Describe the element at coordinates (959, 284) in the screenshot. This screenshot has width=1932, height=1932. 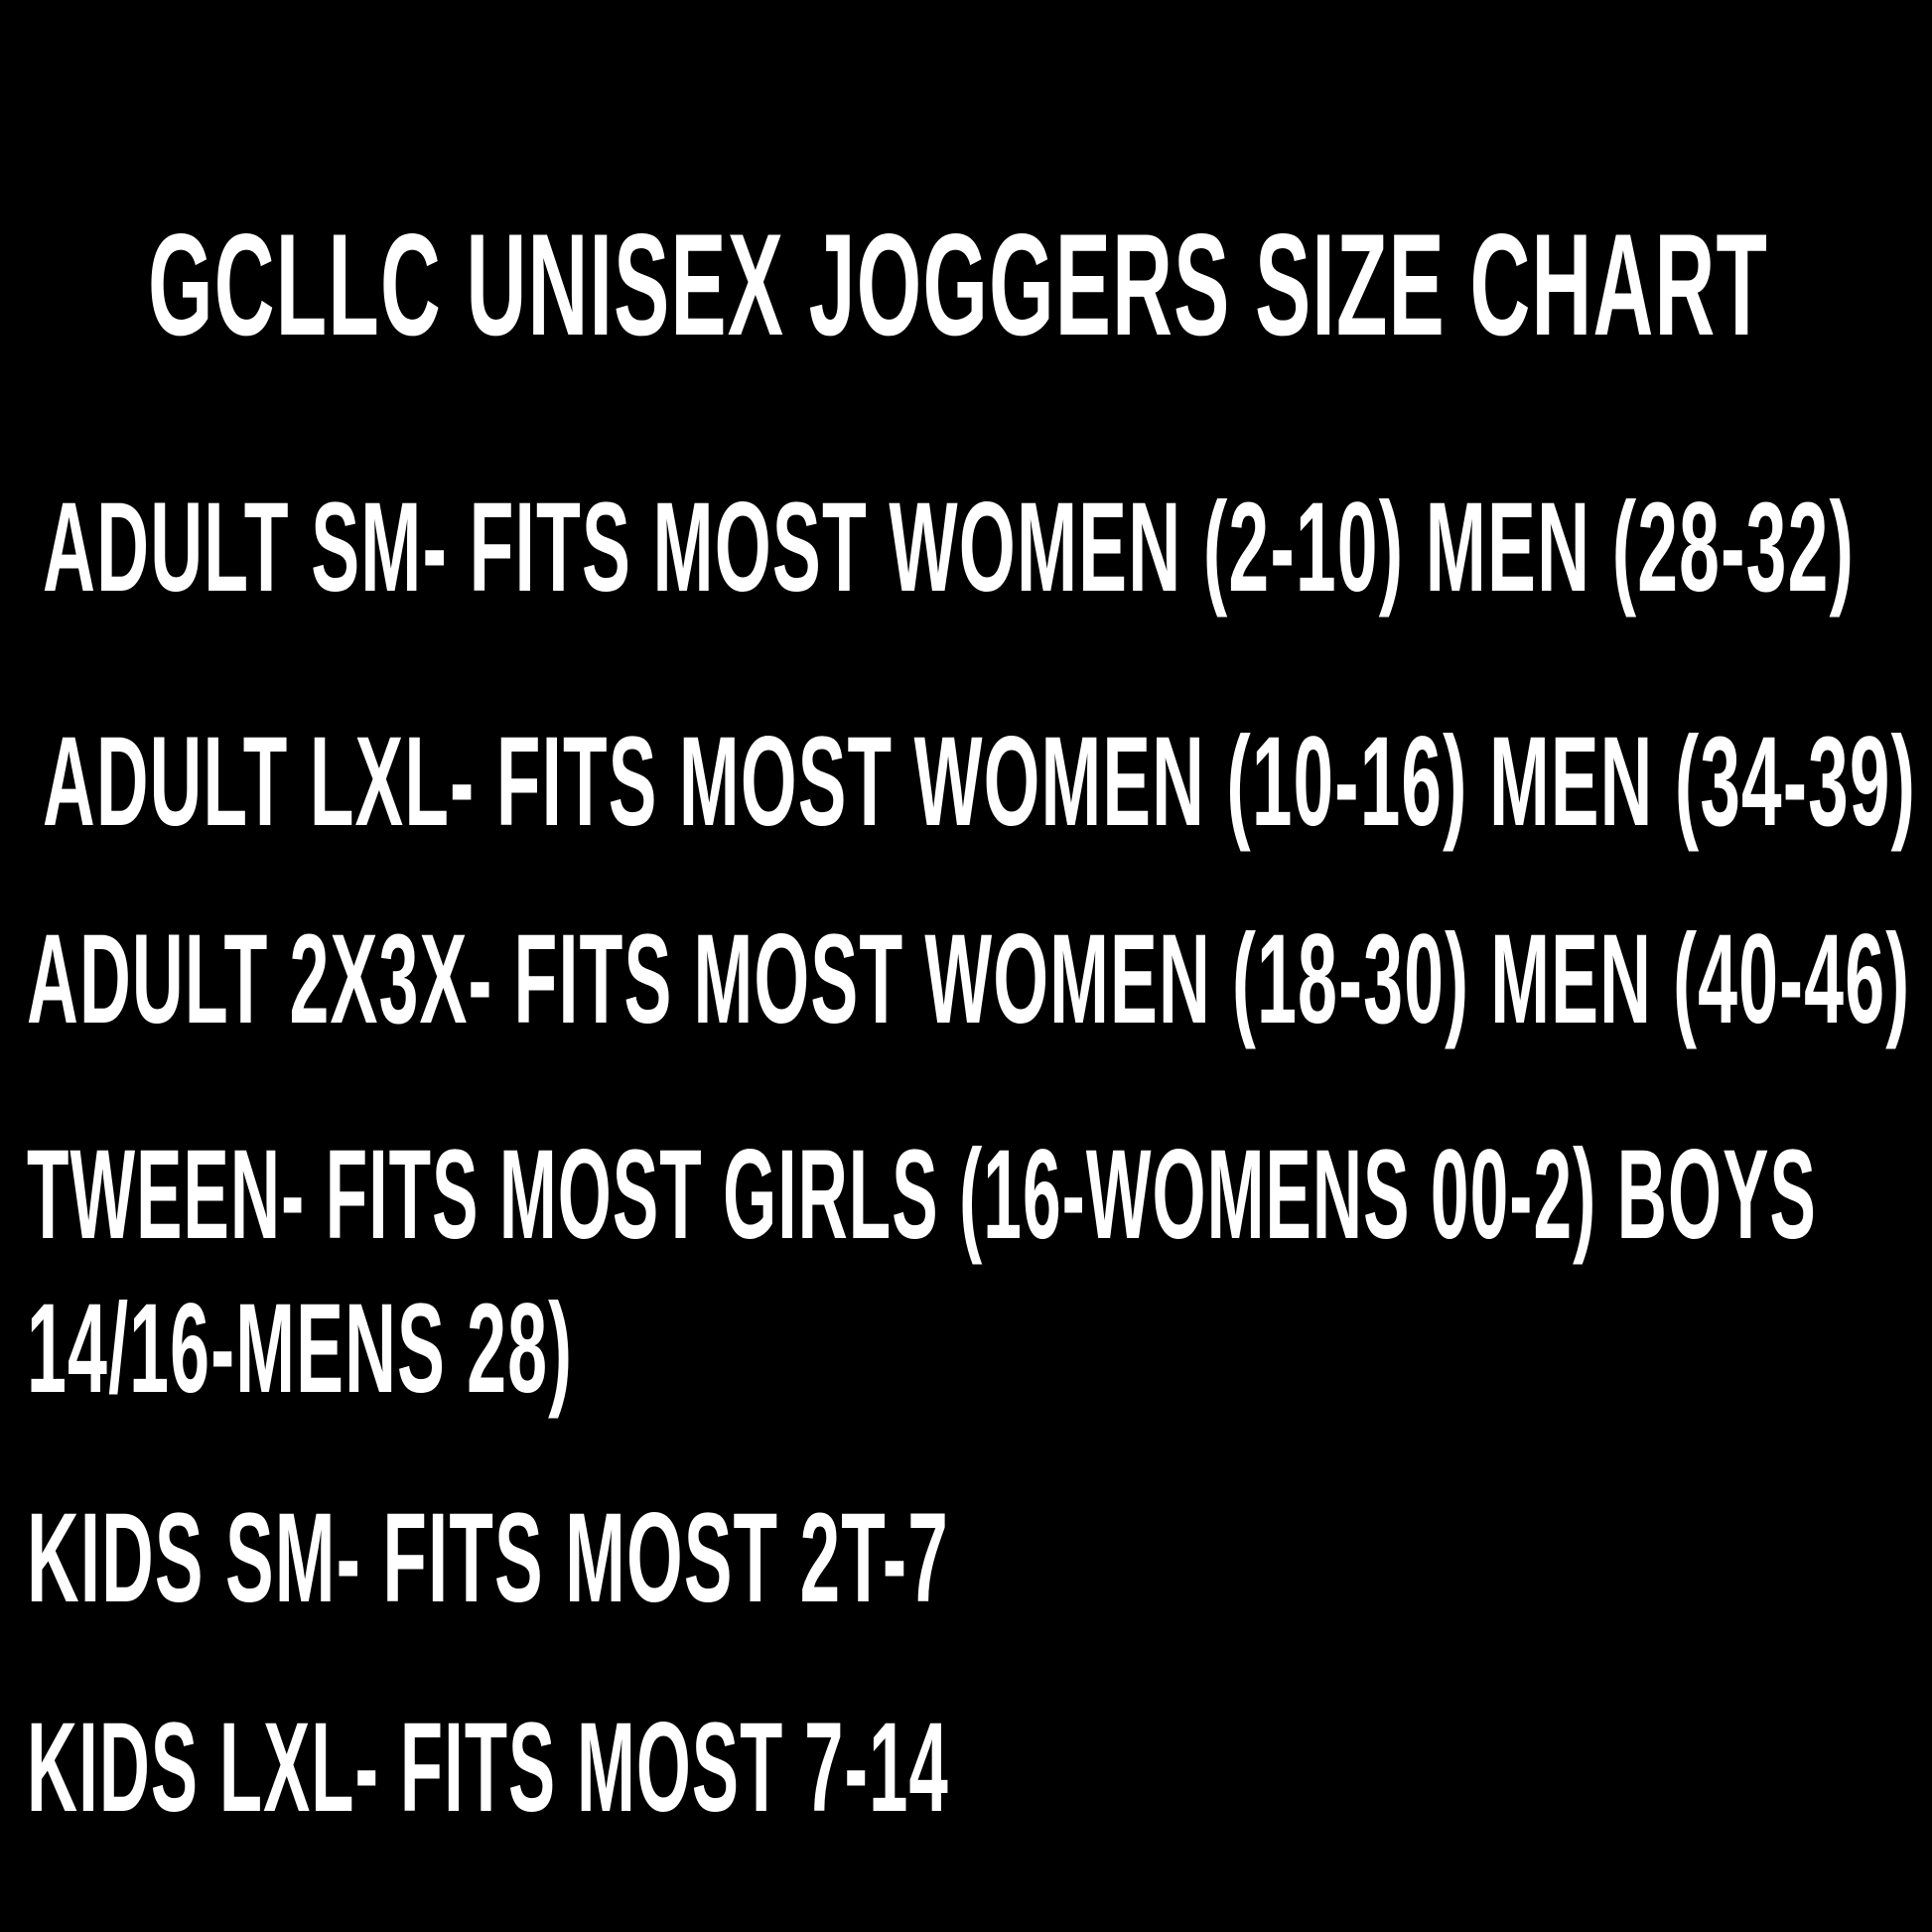
I see `page-title: GCLLC UNISEX JOGGERS SIZE CHART` at that location.